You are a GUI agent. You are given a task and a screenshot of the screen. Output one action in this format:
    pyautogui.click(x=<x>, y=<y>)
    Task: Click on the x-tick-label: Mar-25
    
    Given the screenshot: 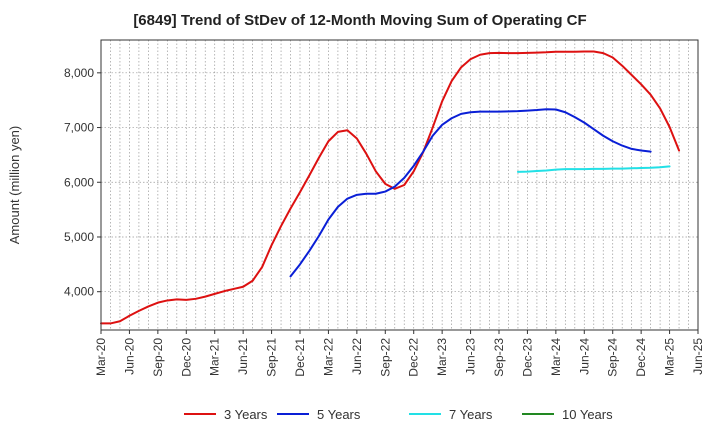 What is the action you would take?
    pyautogui.click(x=670, y=357)
    